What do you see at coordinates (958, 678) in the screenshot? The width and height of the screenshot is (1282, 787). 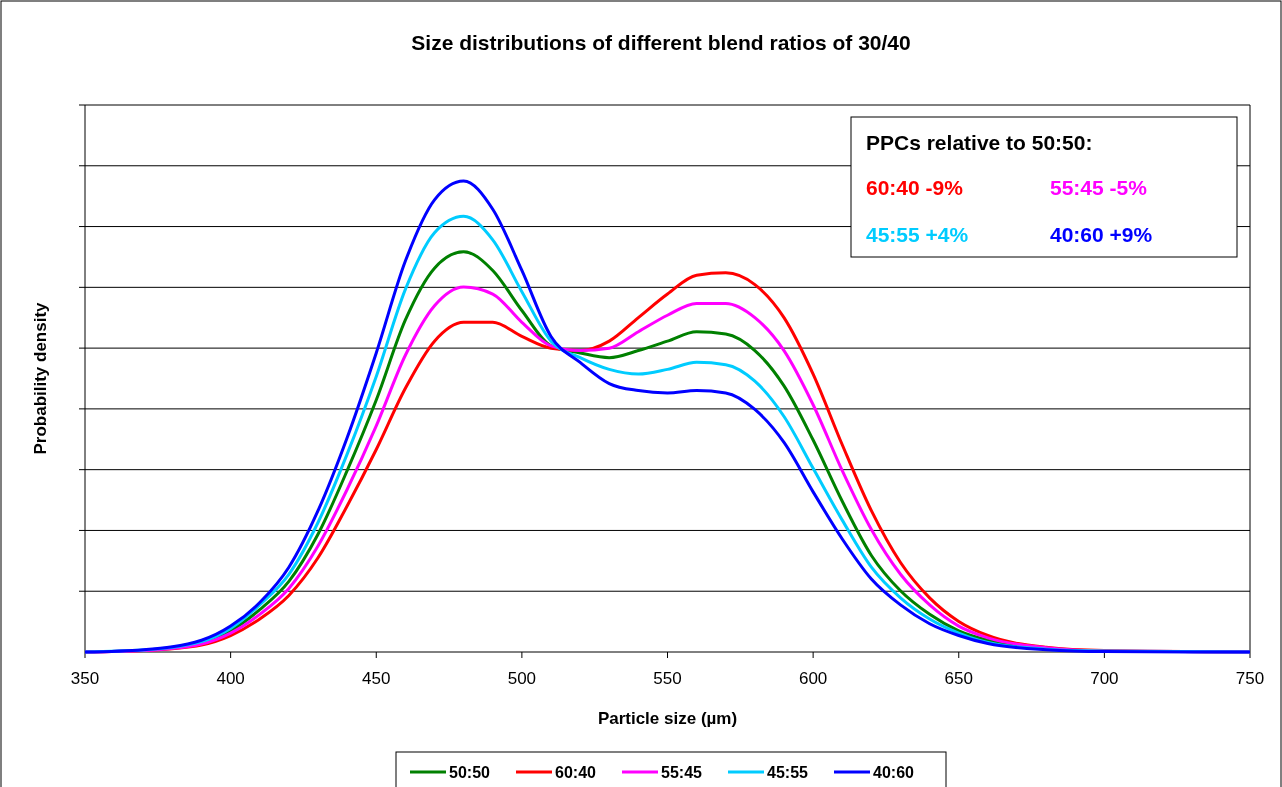 I see `x-tick-label: 650` at bounding box center [958, 678].